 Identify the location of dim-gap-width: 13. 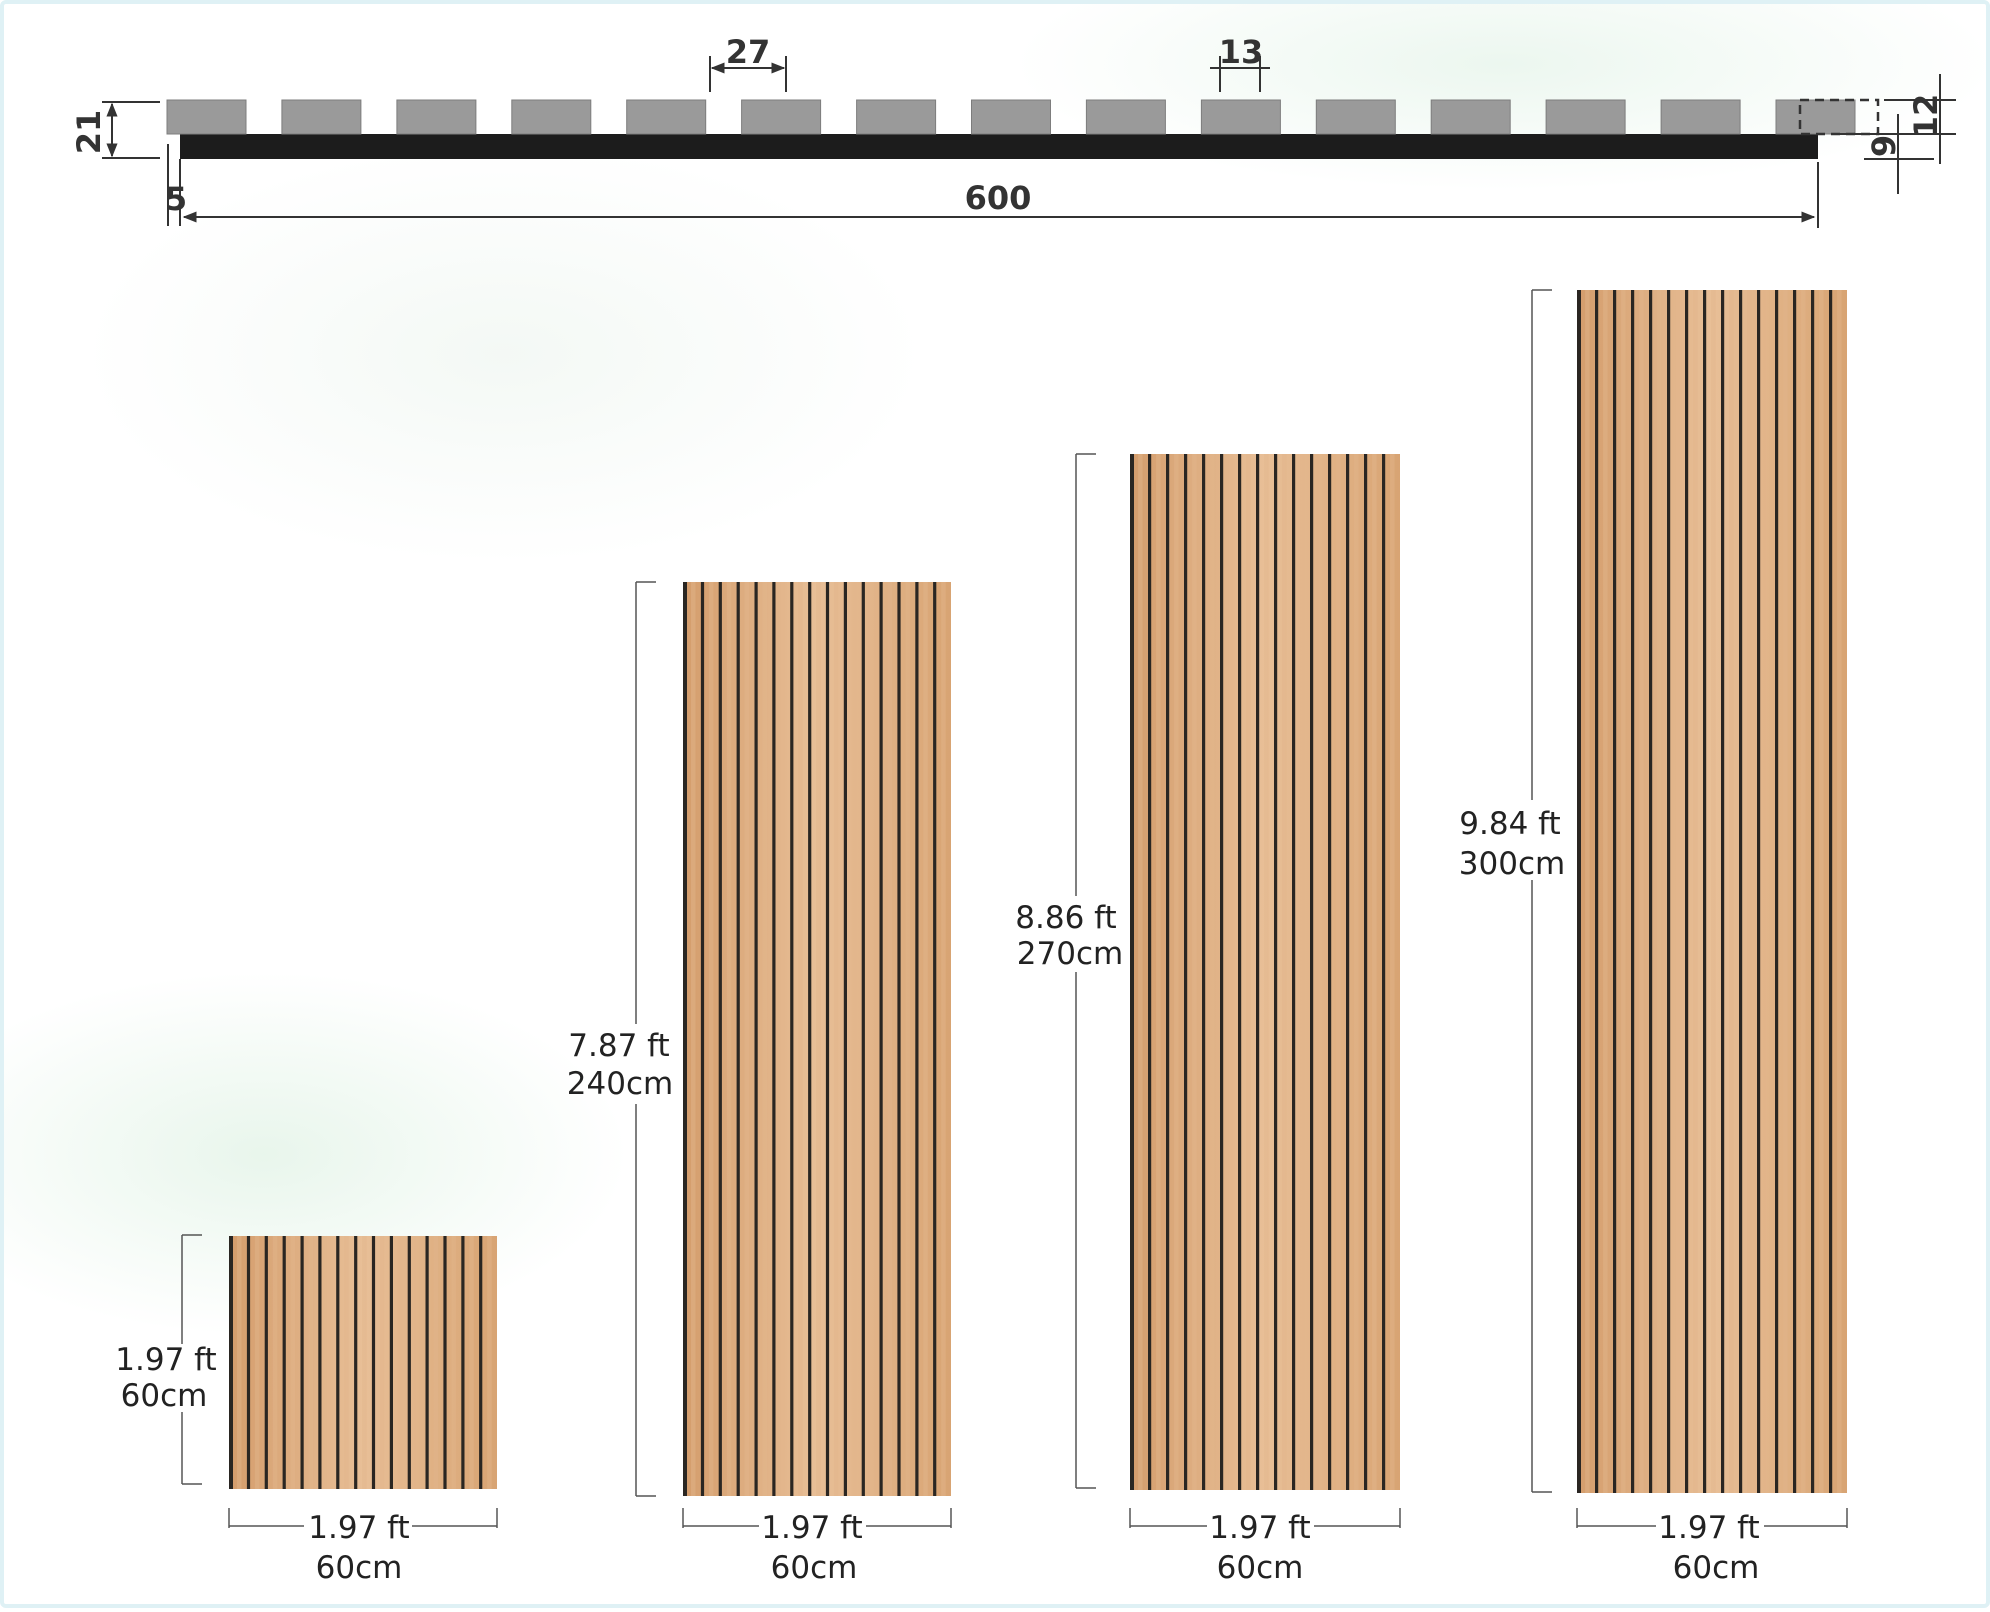
(1240, 62).